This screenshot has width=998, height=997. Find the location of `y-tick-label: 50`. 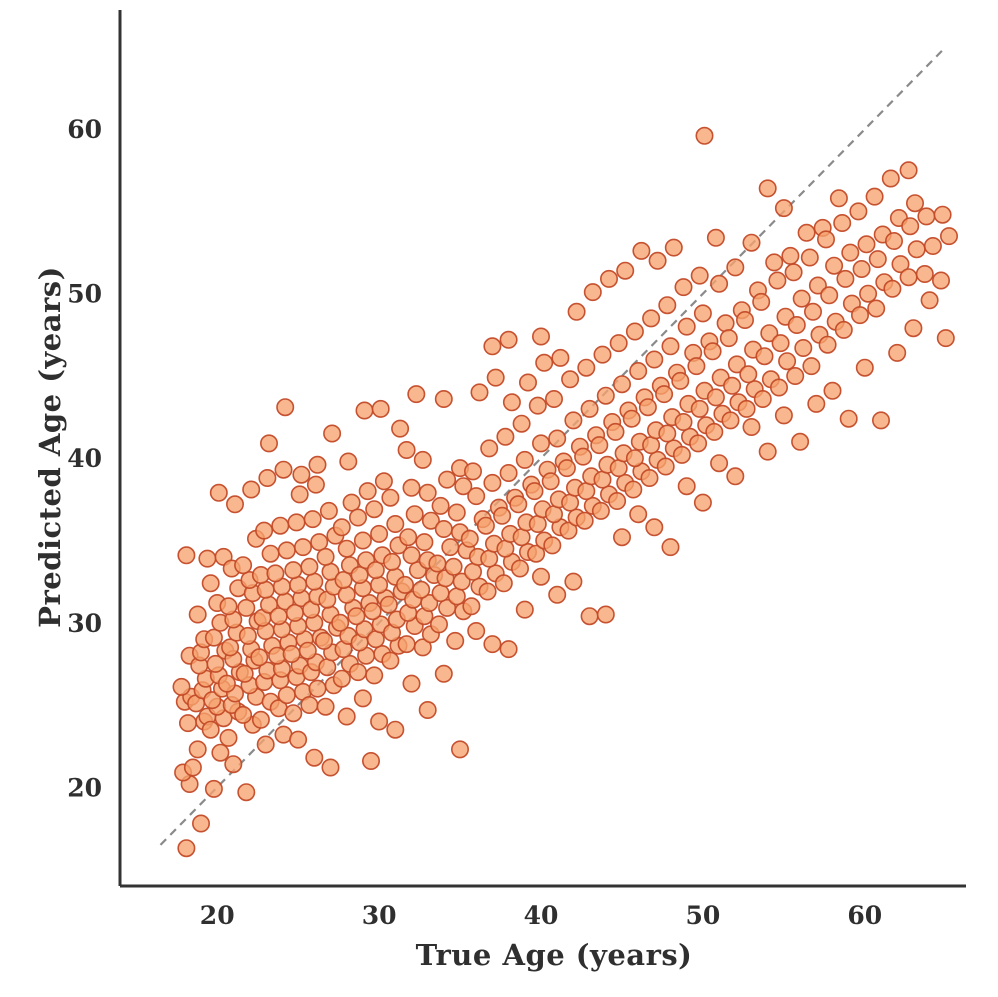

y-tick-label: 50 is located at coordinates (84, 294).